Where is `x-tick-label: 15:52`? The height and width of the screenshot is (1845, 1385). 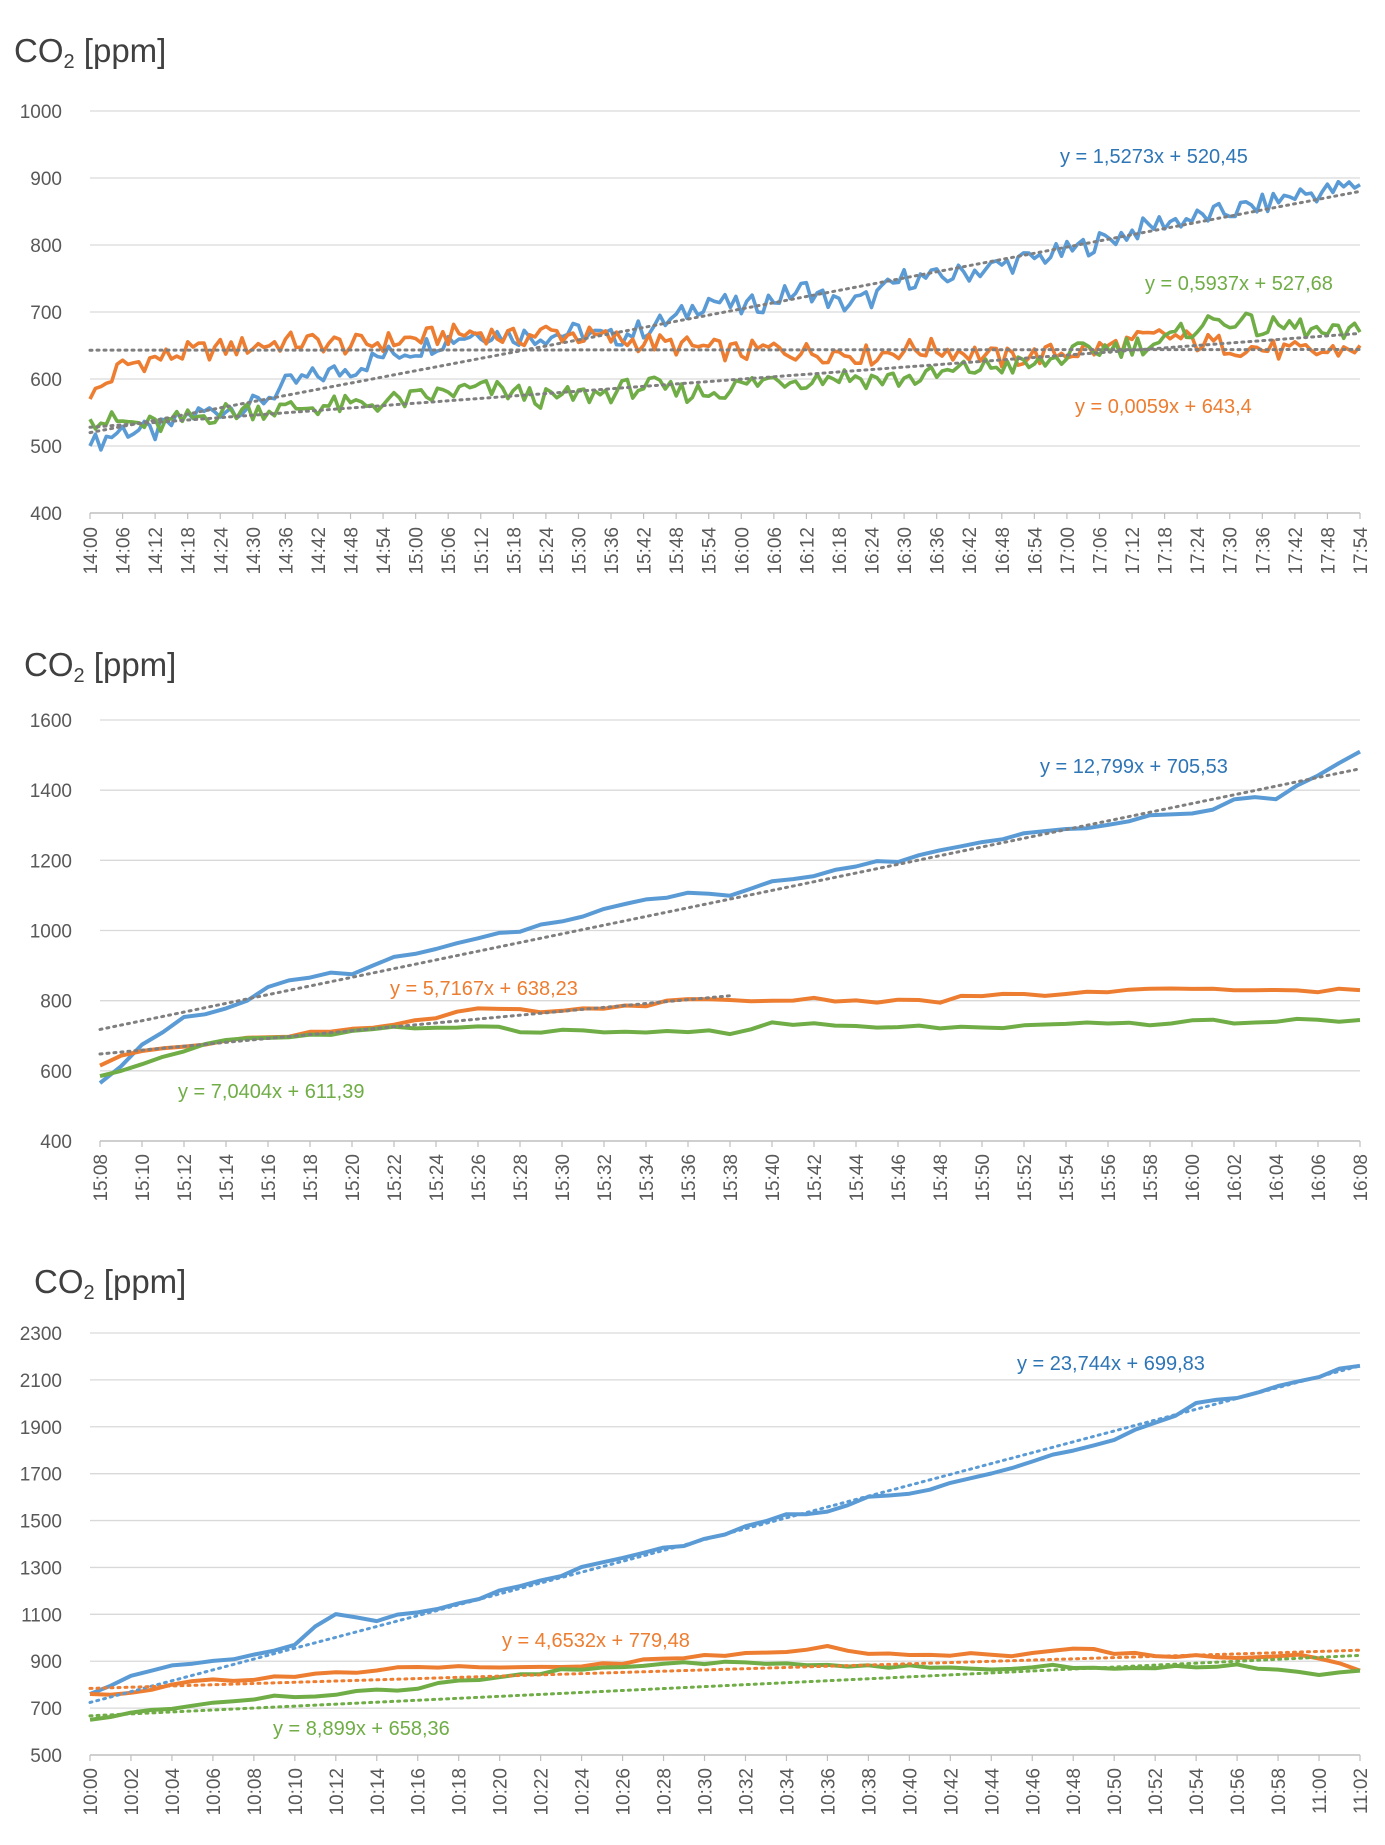 x-tick-label: 15:52 is located at coordinates (1025, 1178).